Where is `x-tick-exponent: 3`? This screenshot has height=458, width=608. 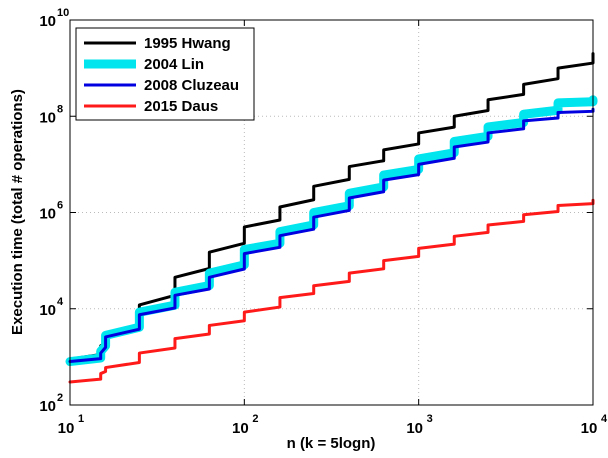
x-tick-exponent: 3 is located at coordinates (430, 419).